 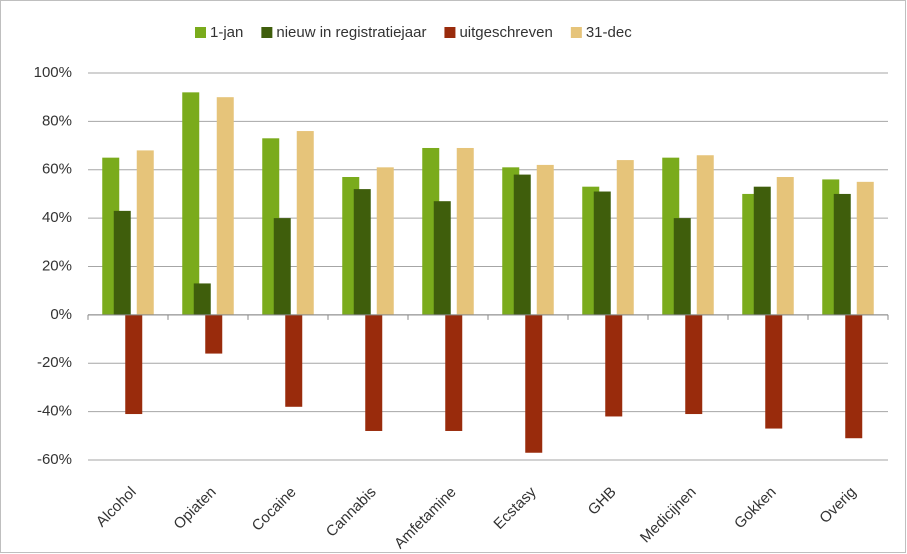 I want to click on y-tick-label: -20%, so click(x=54, y=362).